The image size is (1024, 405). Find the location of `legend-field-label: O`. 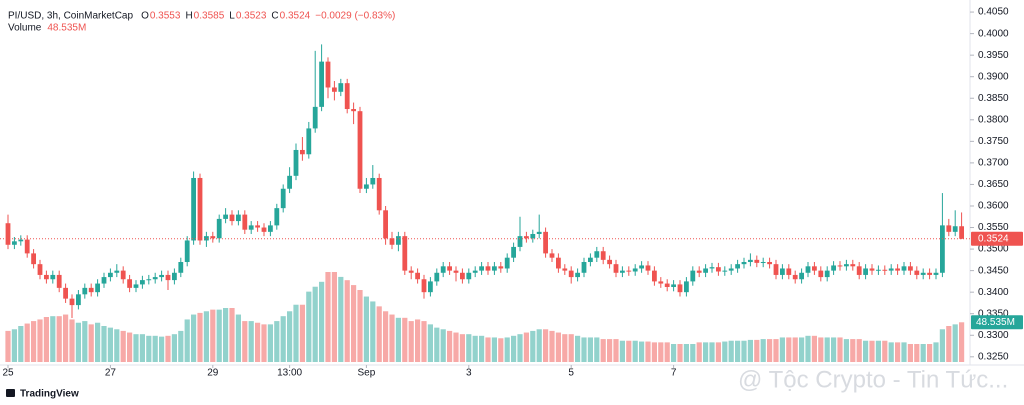

legend-field-label: O is located at coordinates (145, 16).